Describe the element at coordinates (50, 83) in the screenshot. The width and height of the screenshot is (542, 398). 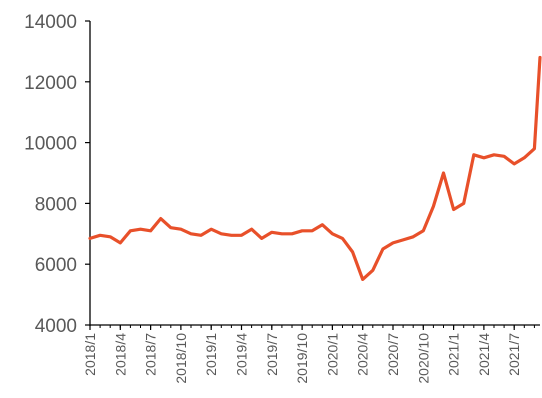
I see `y-tick-label: 12000` at that location.